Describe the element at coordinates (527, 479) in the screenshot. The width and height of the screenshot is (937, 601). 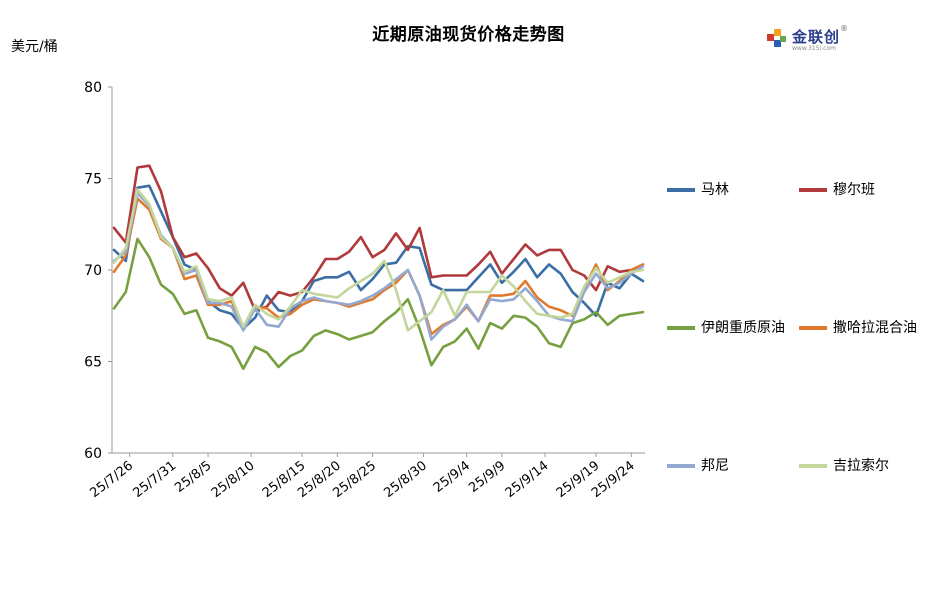
I see `x-tick-label: 25/9/14` at that location.